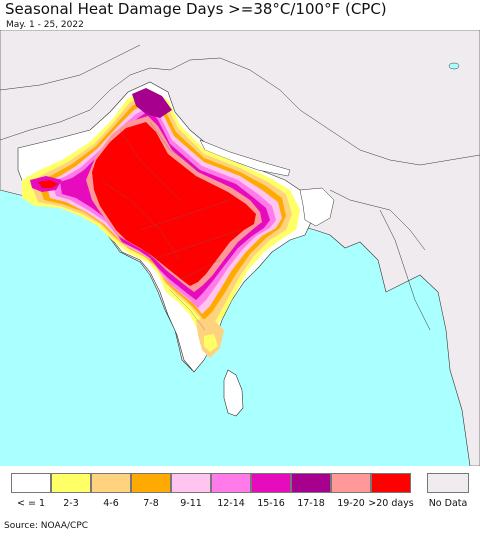  I want to click on legend-label-15-16: 15-16, so click(271, 503).